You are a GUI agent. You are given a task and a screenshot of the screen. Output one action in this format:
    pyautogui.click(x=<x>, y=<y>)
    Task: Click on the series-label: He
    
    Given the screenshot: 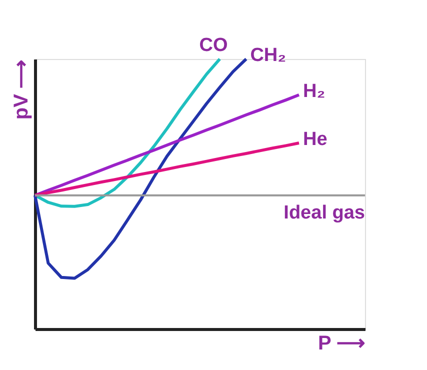 What is the action you would take?
    pyautogui.click(x=315, y=139)
    